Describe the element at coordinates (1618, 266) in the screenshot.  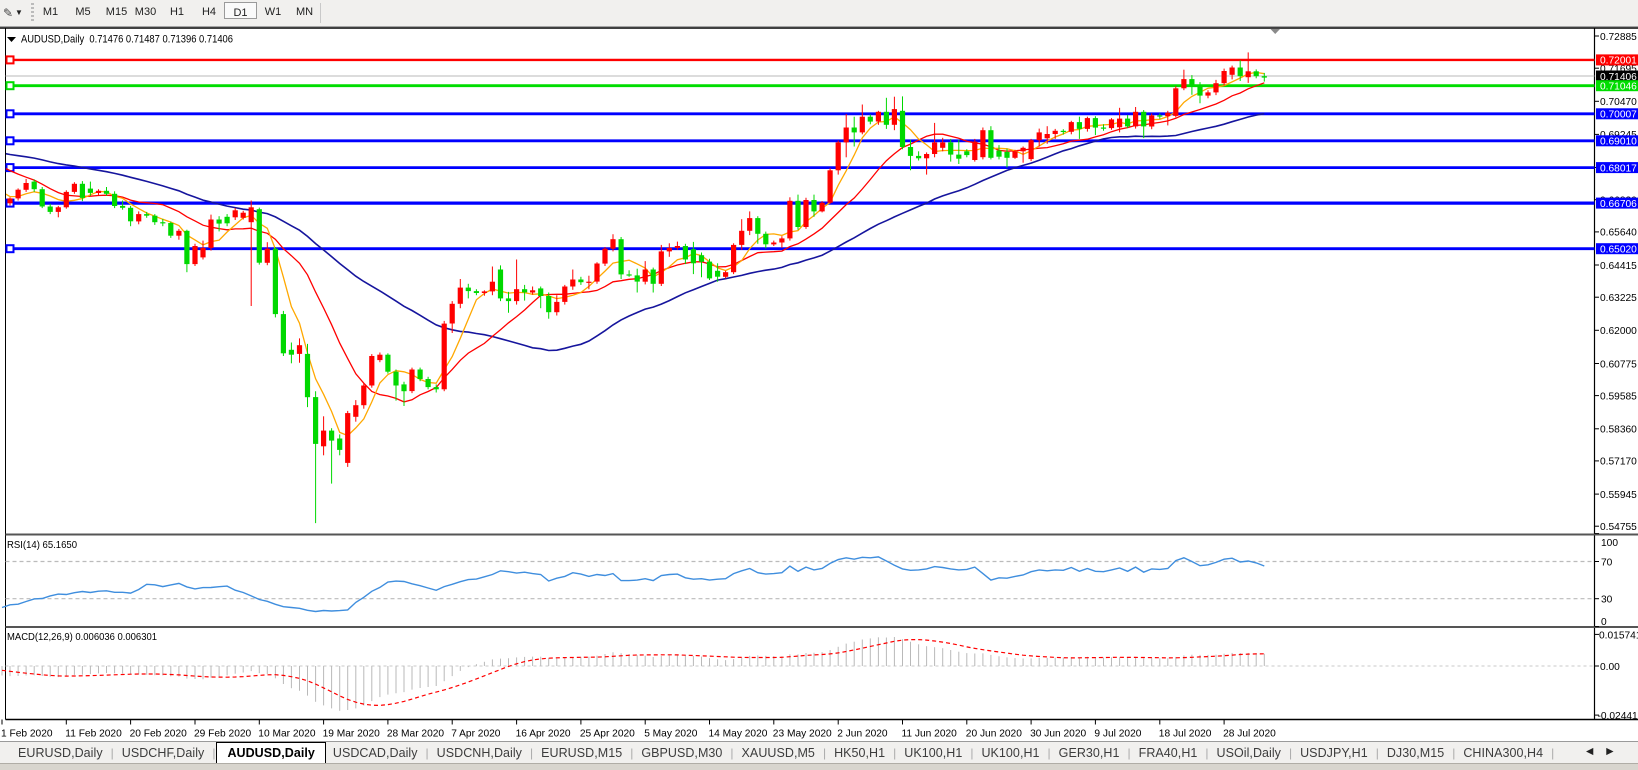
I see `svg-text: 0.64415` at that location.